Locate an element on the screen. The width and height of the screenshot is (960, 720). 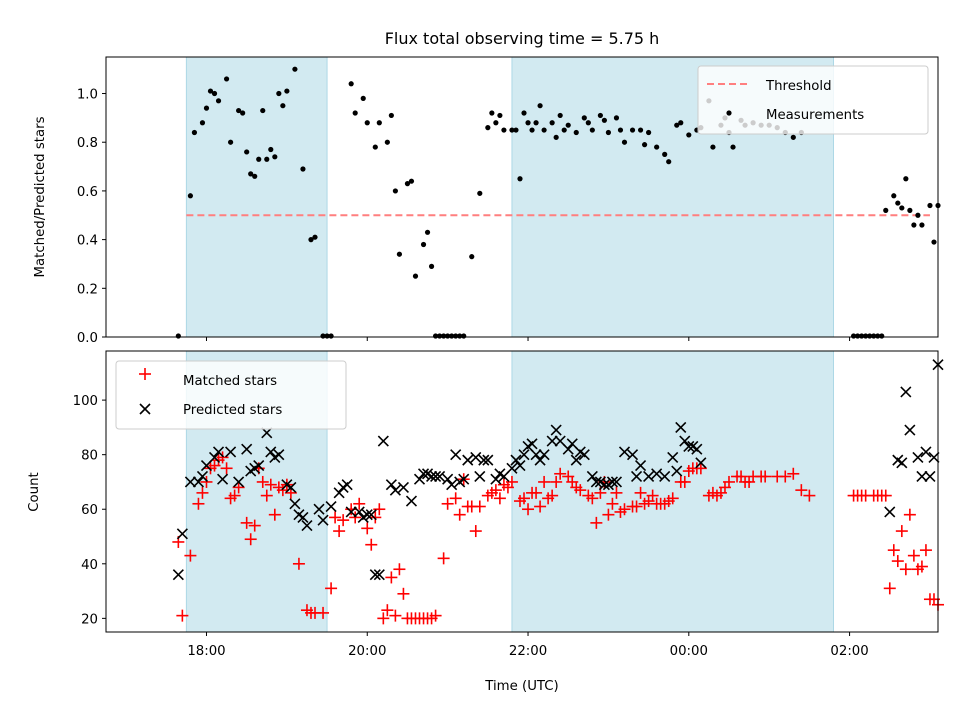
bottom-legend-box is located at coordinates (231, 395).